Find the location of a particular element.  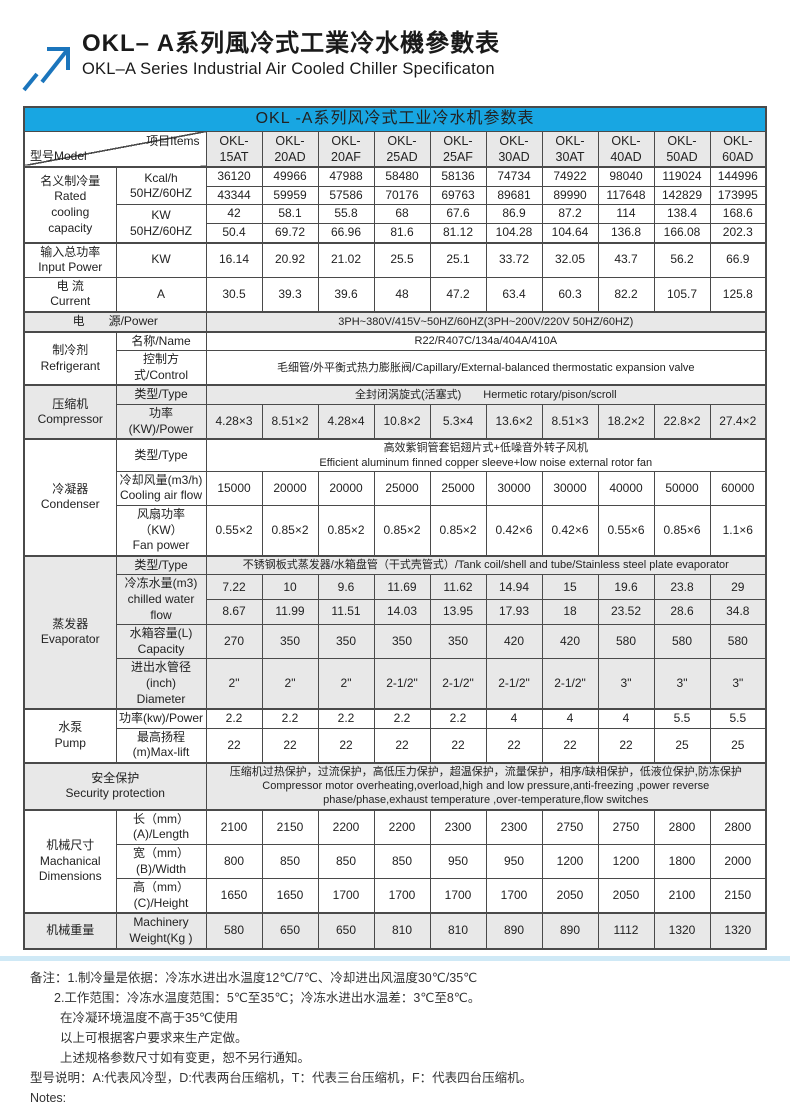

value-cell: 60.3 is located at coordinates (570, 294).